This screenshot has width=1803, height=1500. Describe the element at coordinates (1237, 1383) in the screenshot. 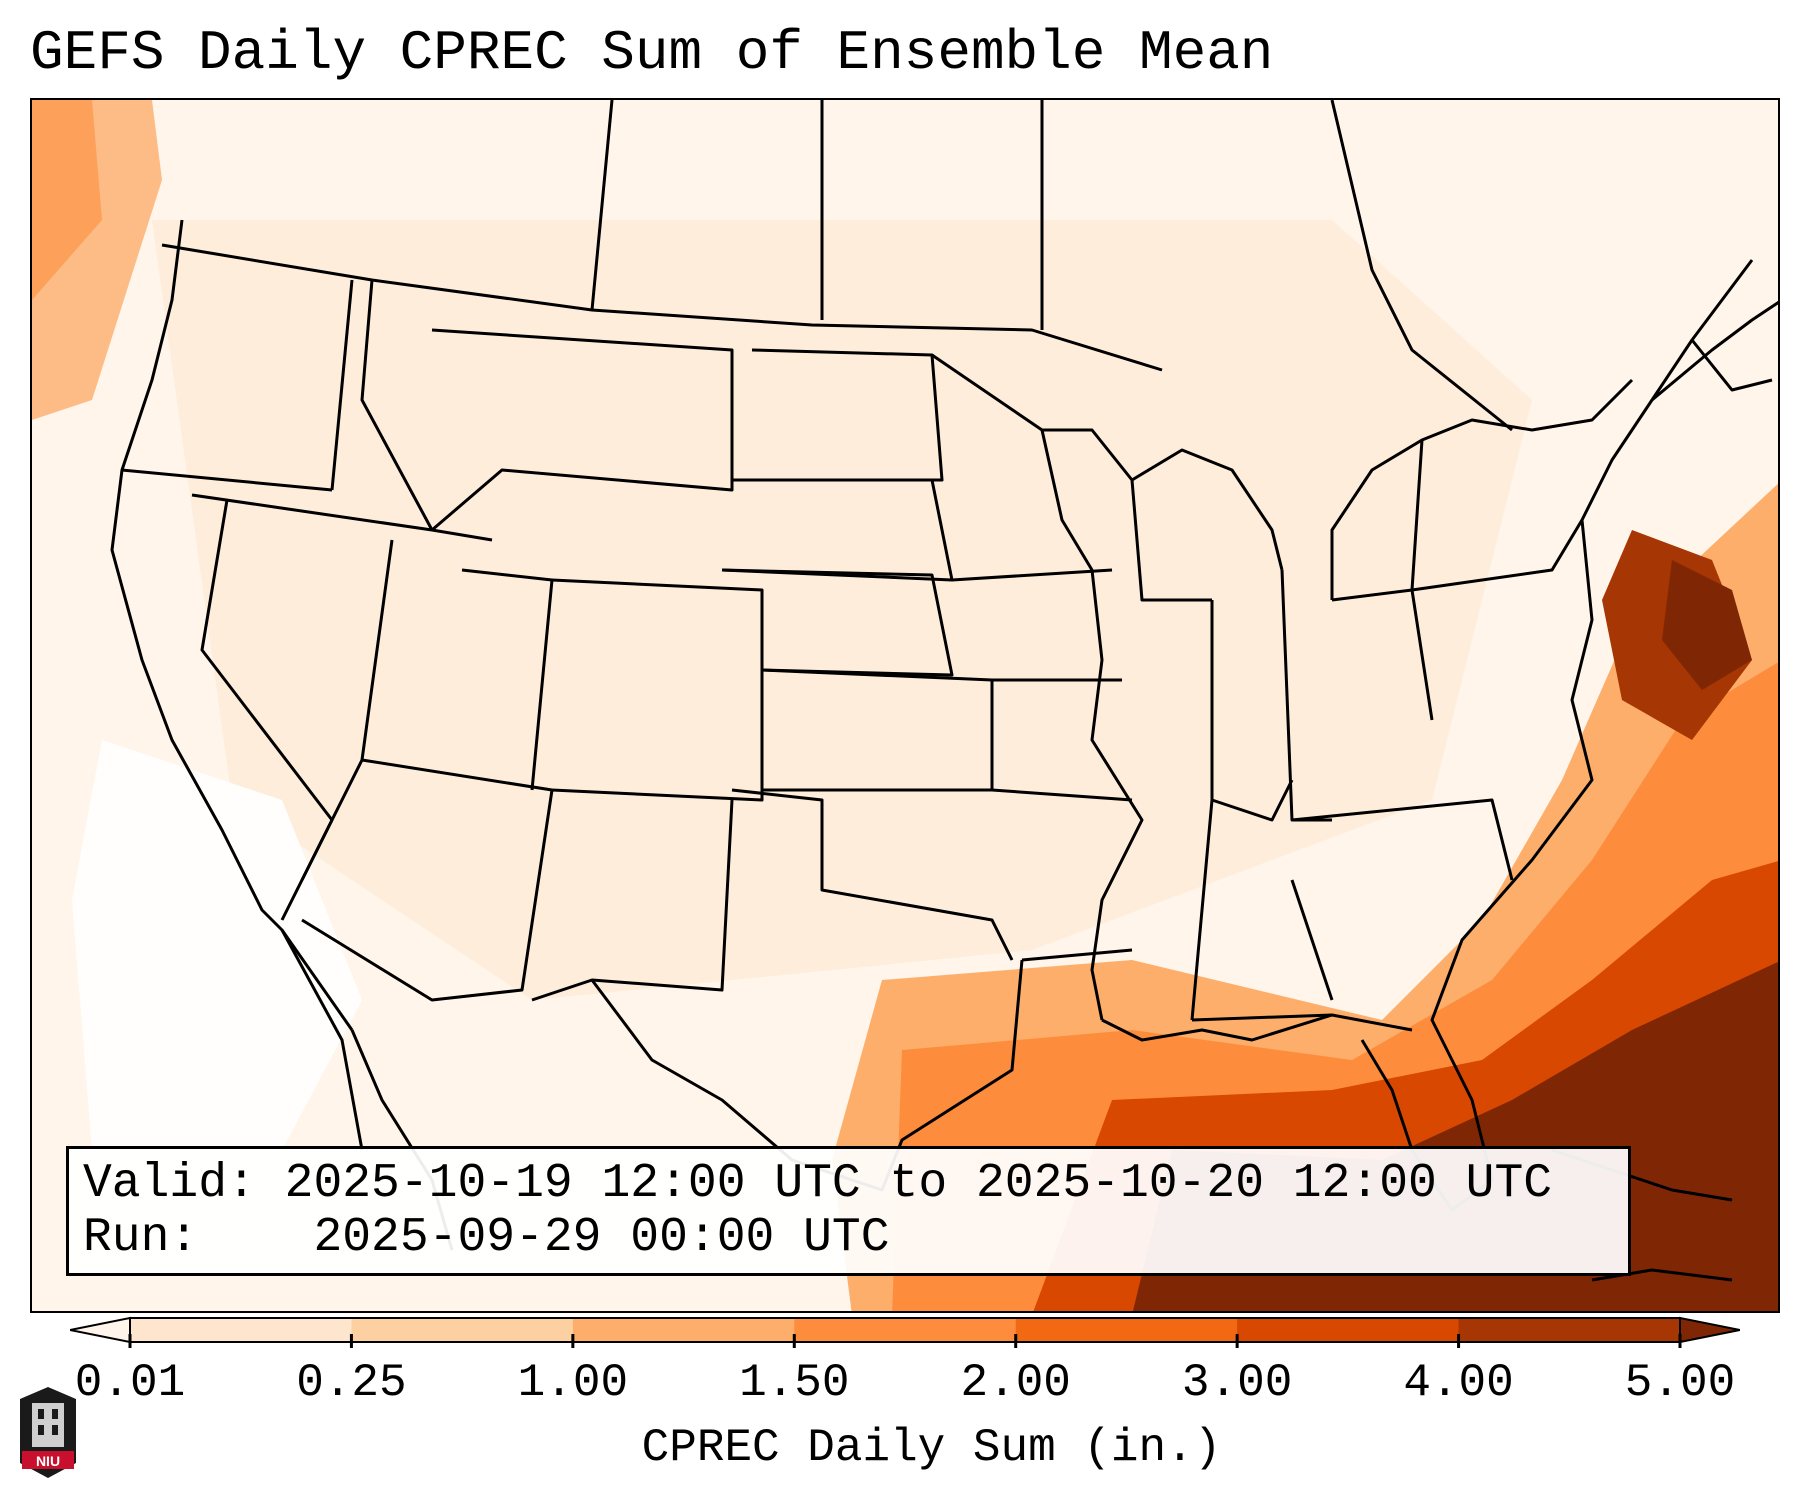

I see `colorbar-tick-label: 3.00` at that location.